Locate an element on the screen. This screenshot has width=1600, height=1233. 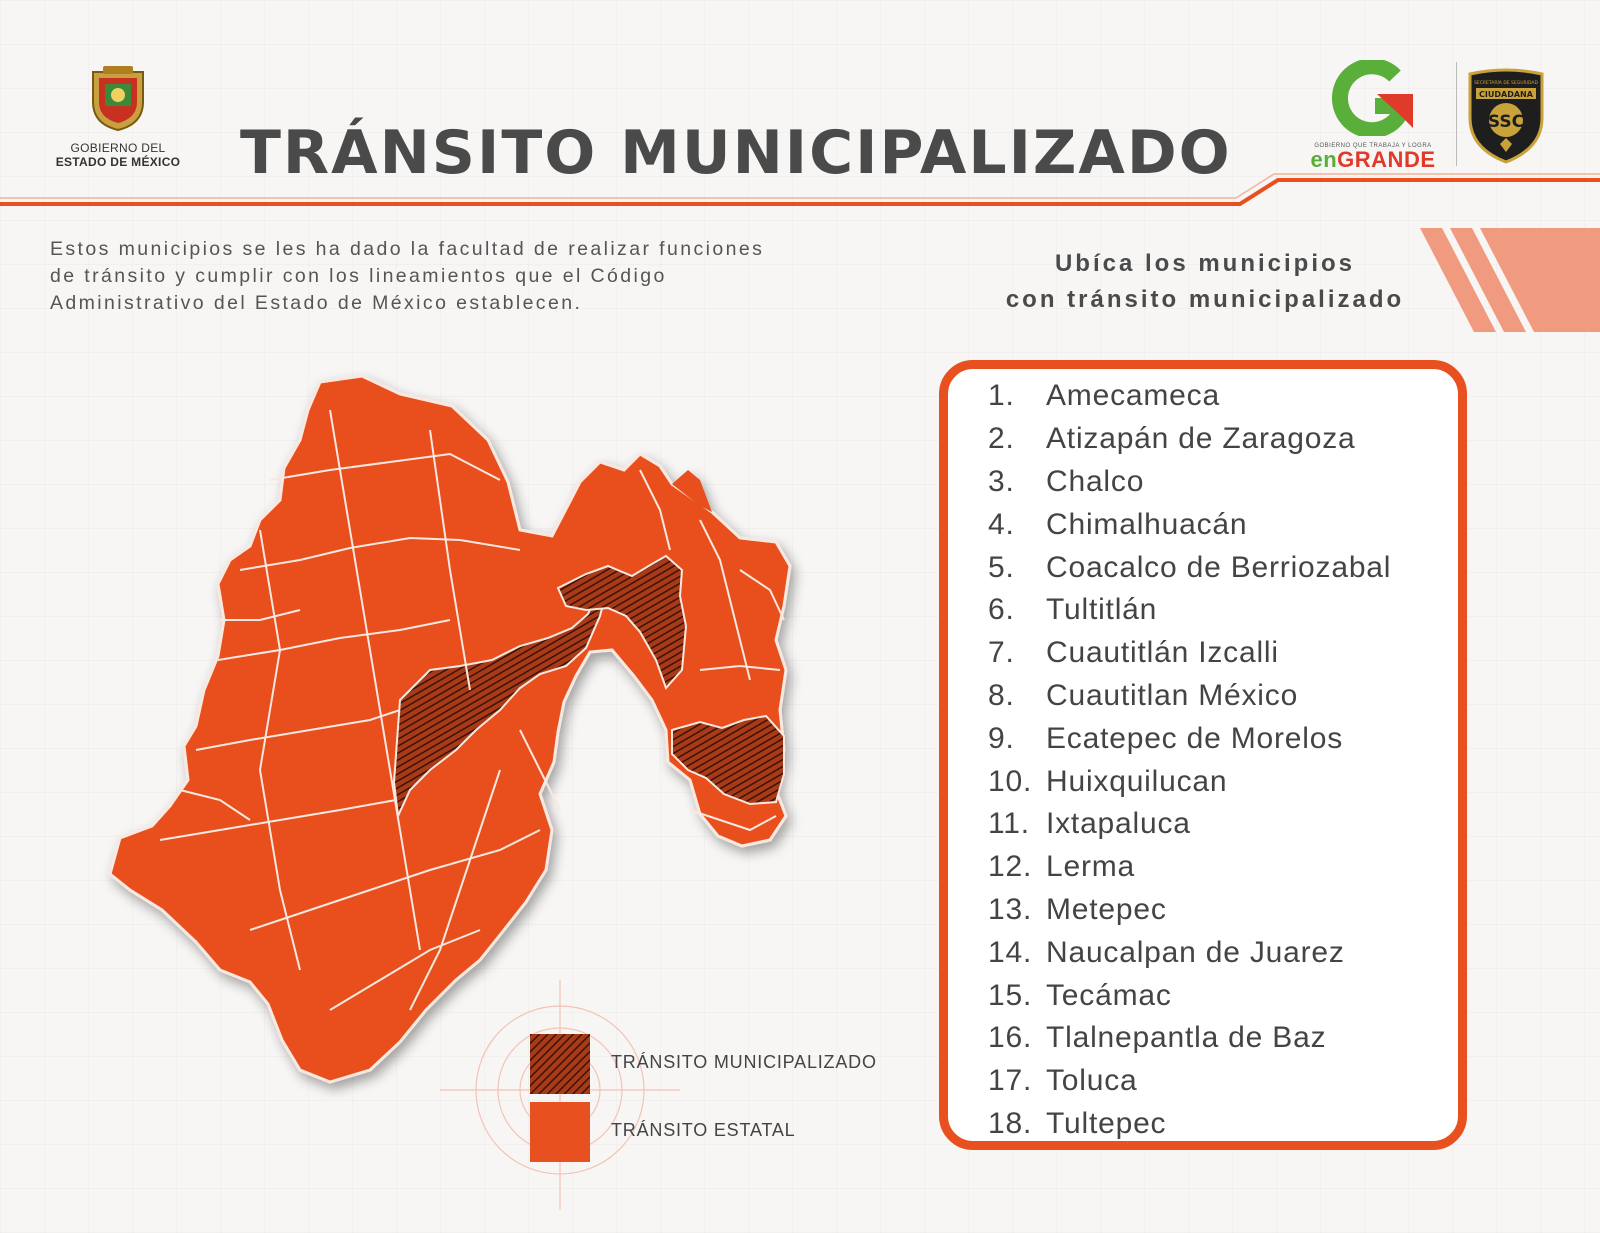
list-item: 15. Tecámac is located at coordinates (1203, 995).